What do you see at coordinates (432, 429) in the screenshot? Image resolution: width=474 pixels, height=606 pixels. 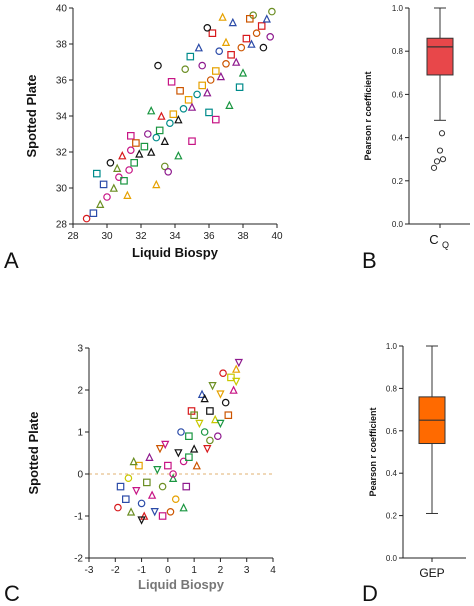 I see `panel-d-box` at bounding box center [432, 429].